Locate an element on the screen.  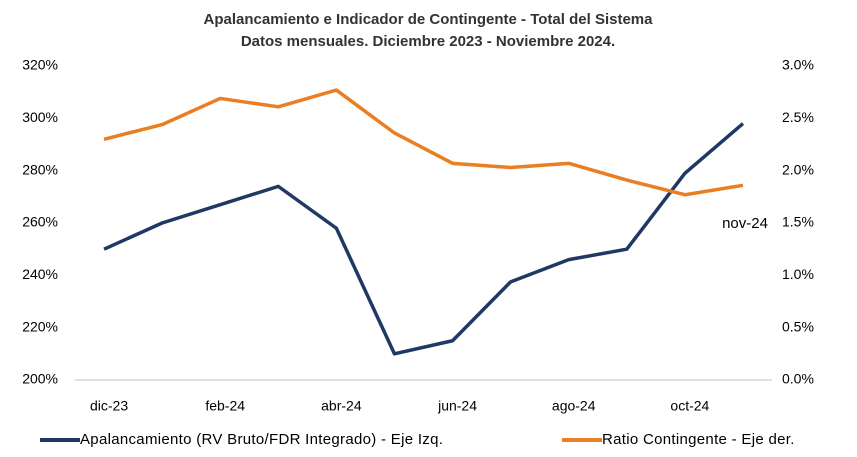
y-tick-label: 200% is located at coordinates (40, 379).